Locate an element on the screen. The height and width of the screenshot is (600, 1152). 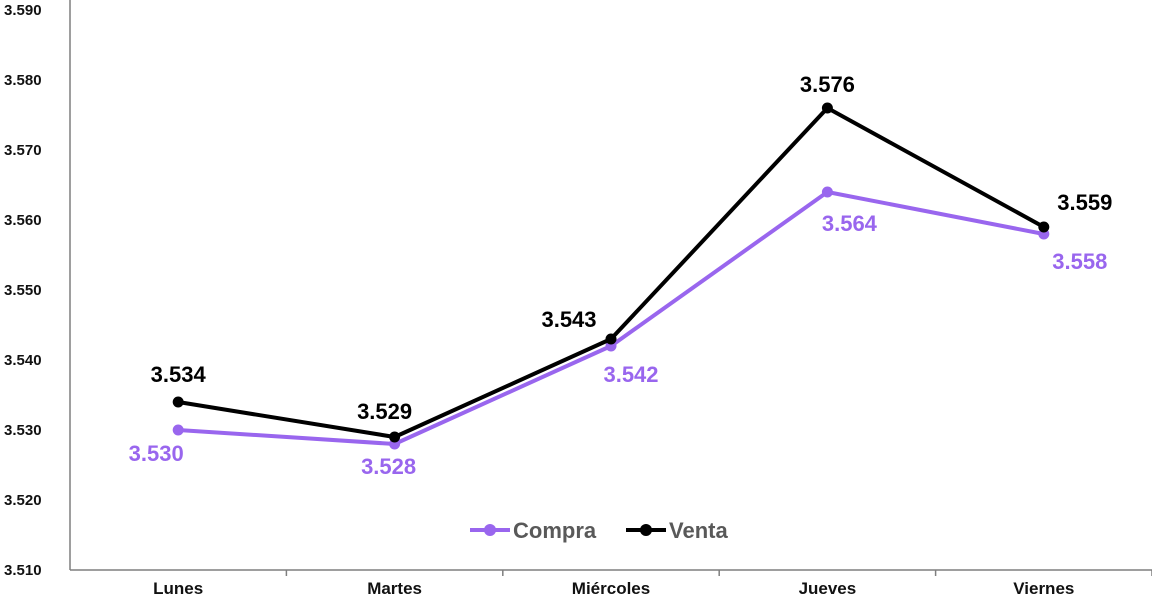
y-tick-label: 3.550 is located at coordinates (23, 290).